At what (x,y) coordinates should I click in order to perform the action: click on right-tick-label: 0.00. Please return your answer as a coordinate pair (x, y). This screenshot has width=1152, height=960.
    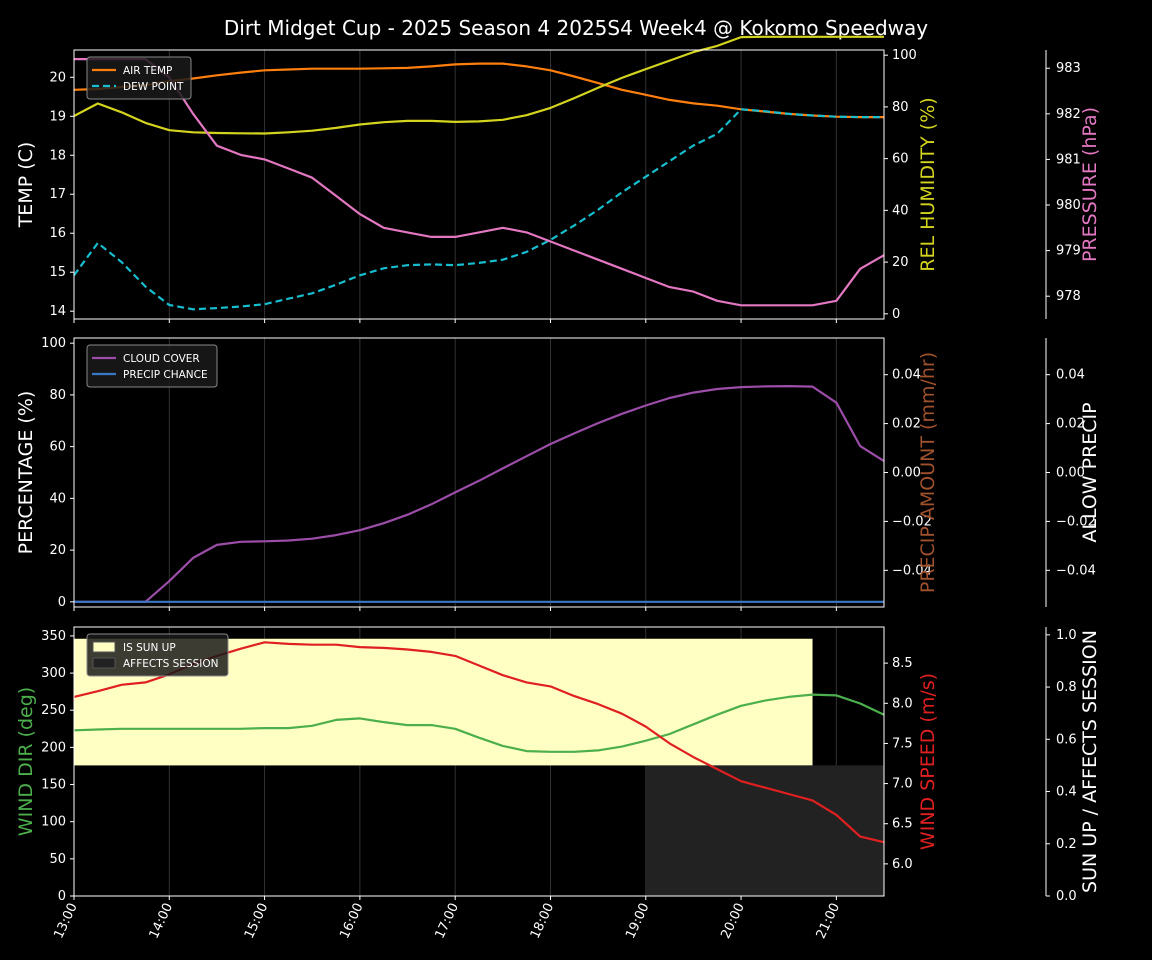
    Looking at the image, I should click on (906, 473).